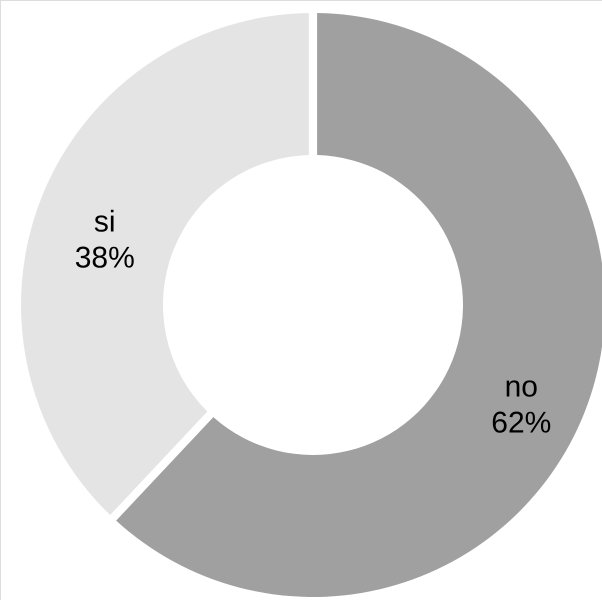 The height and width of the screenshot is (600, 602). I want to click on data-label: 62%, so click(521, 423).